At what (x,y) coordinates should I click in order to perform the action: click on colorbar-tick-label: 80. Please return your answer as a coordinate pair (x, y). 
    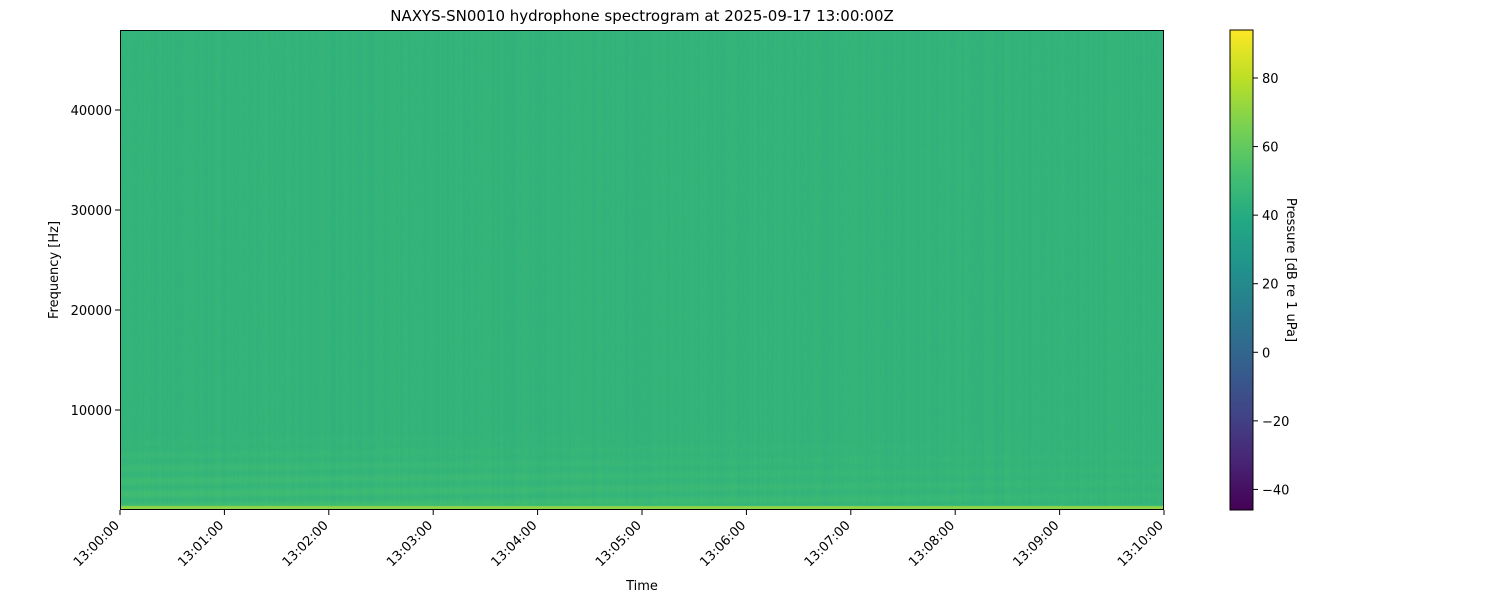
    Looking at the image, I should click on (1270, 79).